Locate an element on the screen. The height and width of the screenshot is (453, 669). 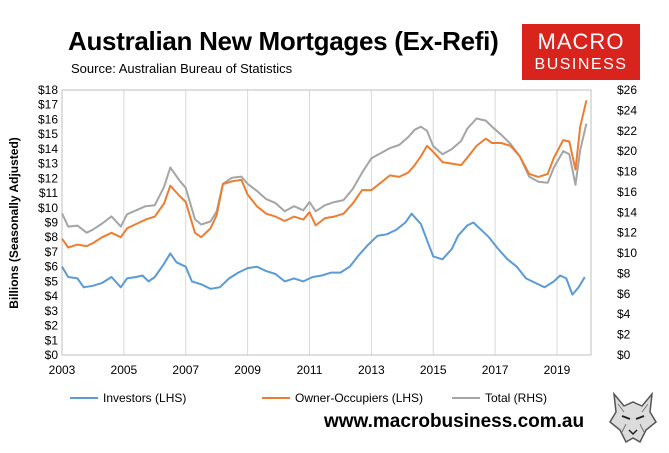
y2-tick-label: $18 is located at coordinates (627, 172).